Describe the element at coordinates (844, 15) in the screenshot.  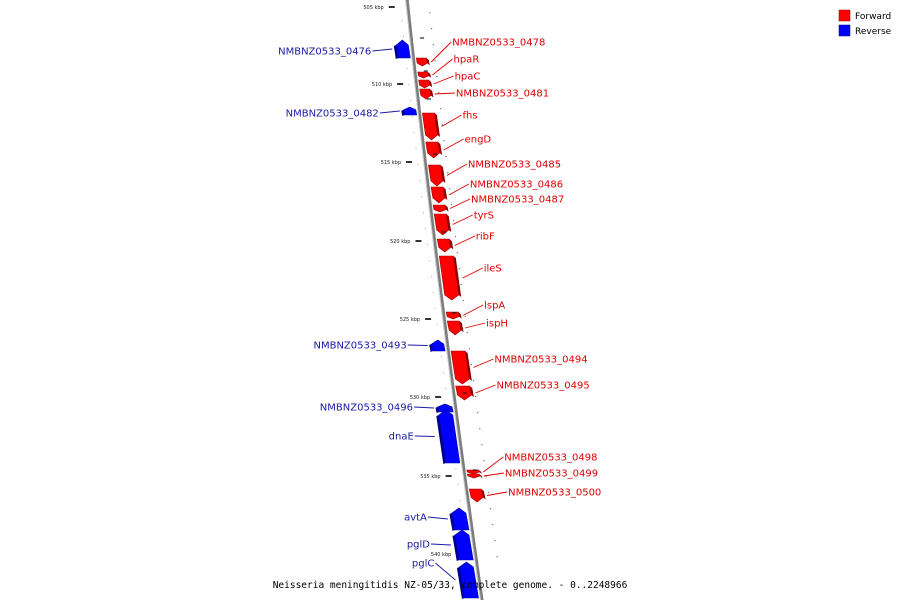
I see `legend-swatch-forward` at that location.